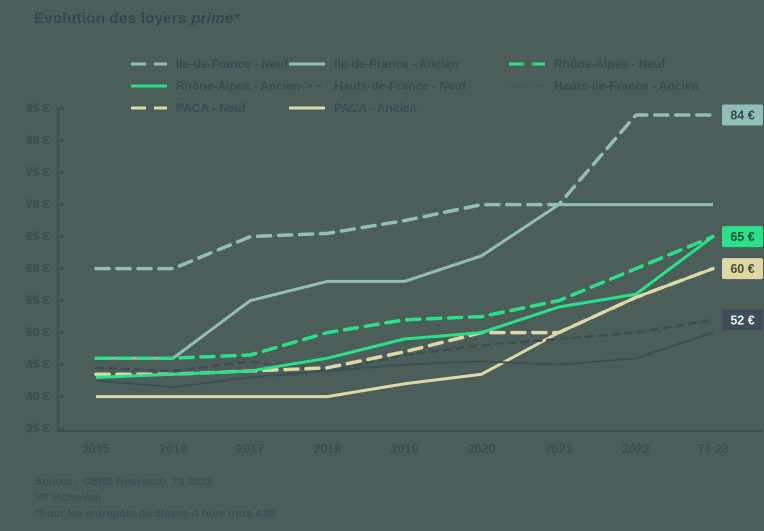  I want to click on y-tick-label: 40 €, so click(38, 397).